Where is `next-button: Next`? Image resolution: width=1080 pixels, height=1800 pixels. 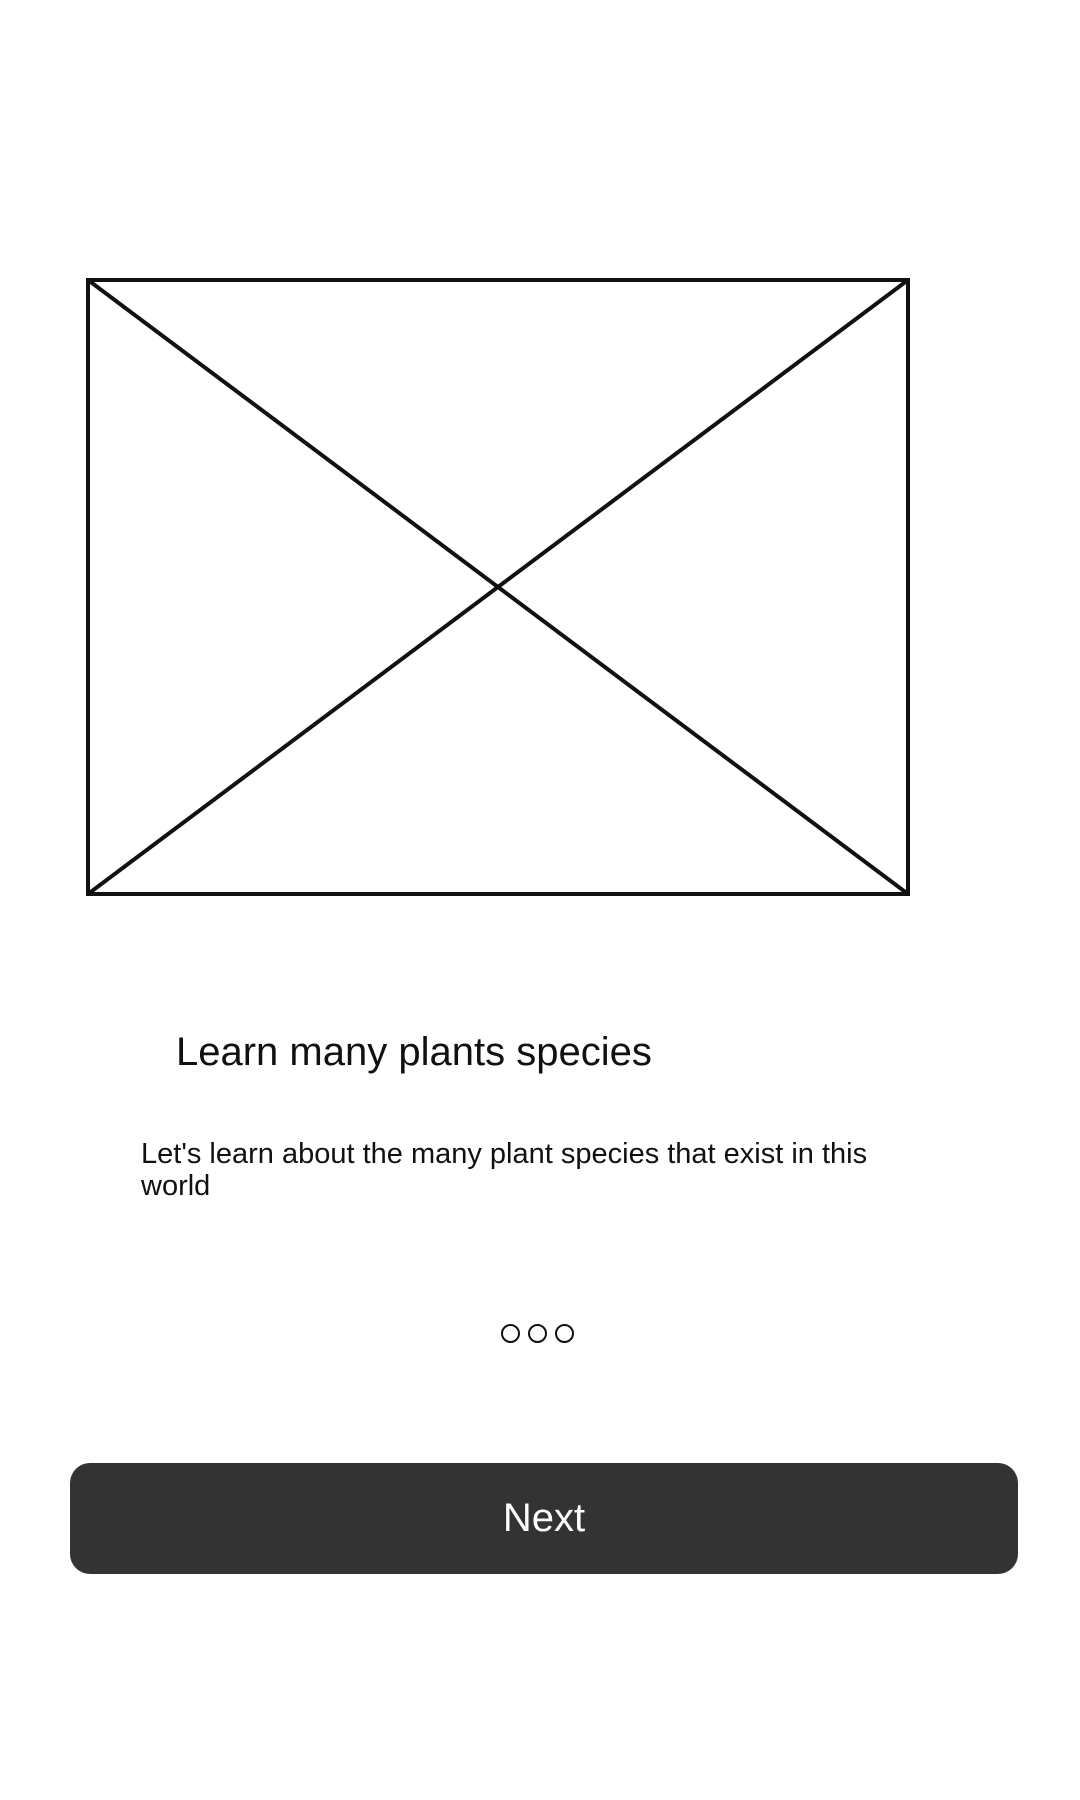
next-button: Next is located at coordinates (544, 1518).